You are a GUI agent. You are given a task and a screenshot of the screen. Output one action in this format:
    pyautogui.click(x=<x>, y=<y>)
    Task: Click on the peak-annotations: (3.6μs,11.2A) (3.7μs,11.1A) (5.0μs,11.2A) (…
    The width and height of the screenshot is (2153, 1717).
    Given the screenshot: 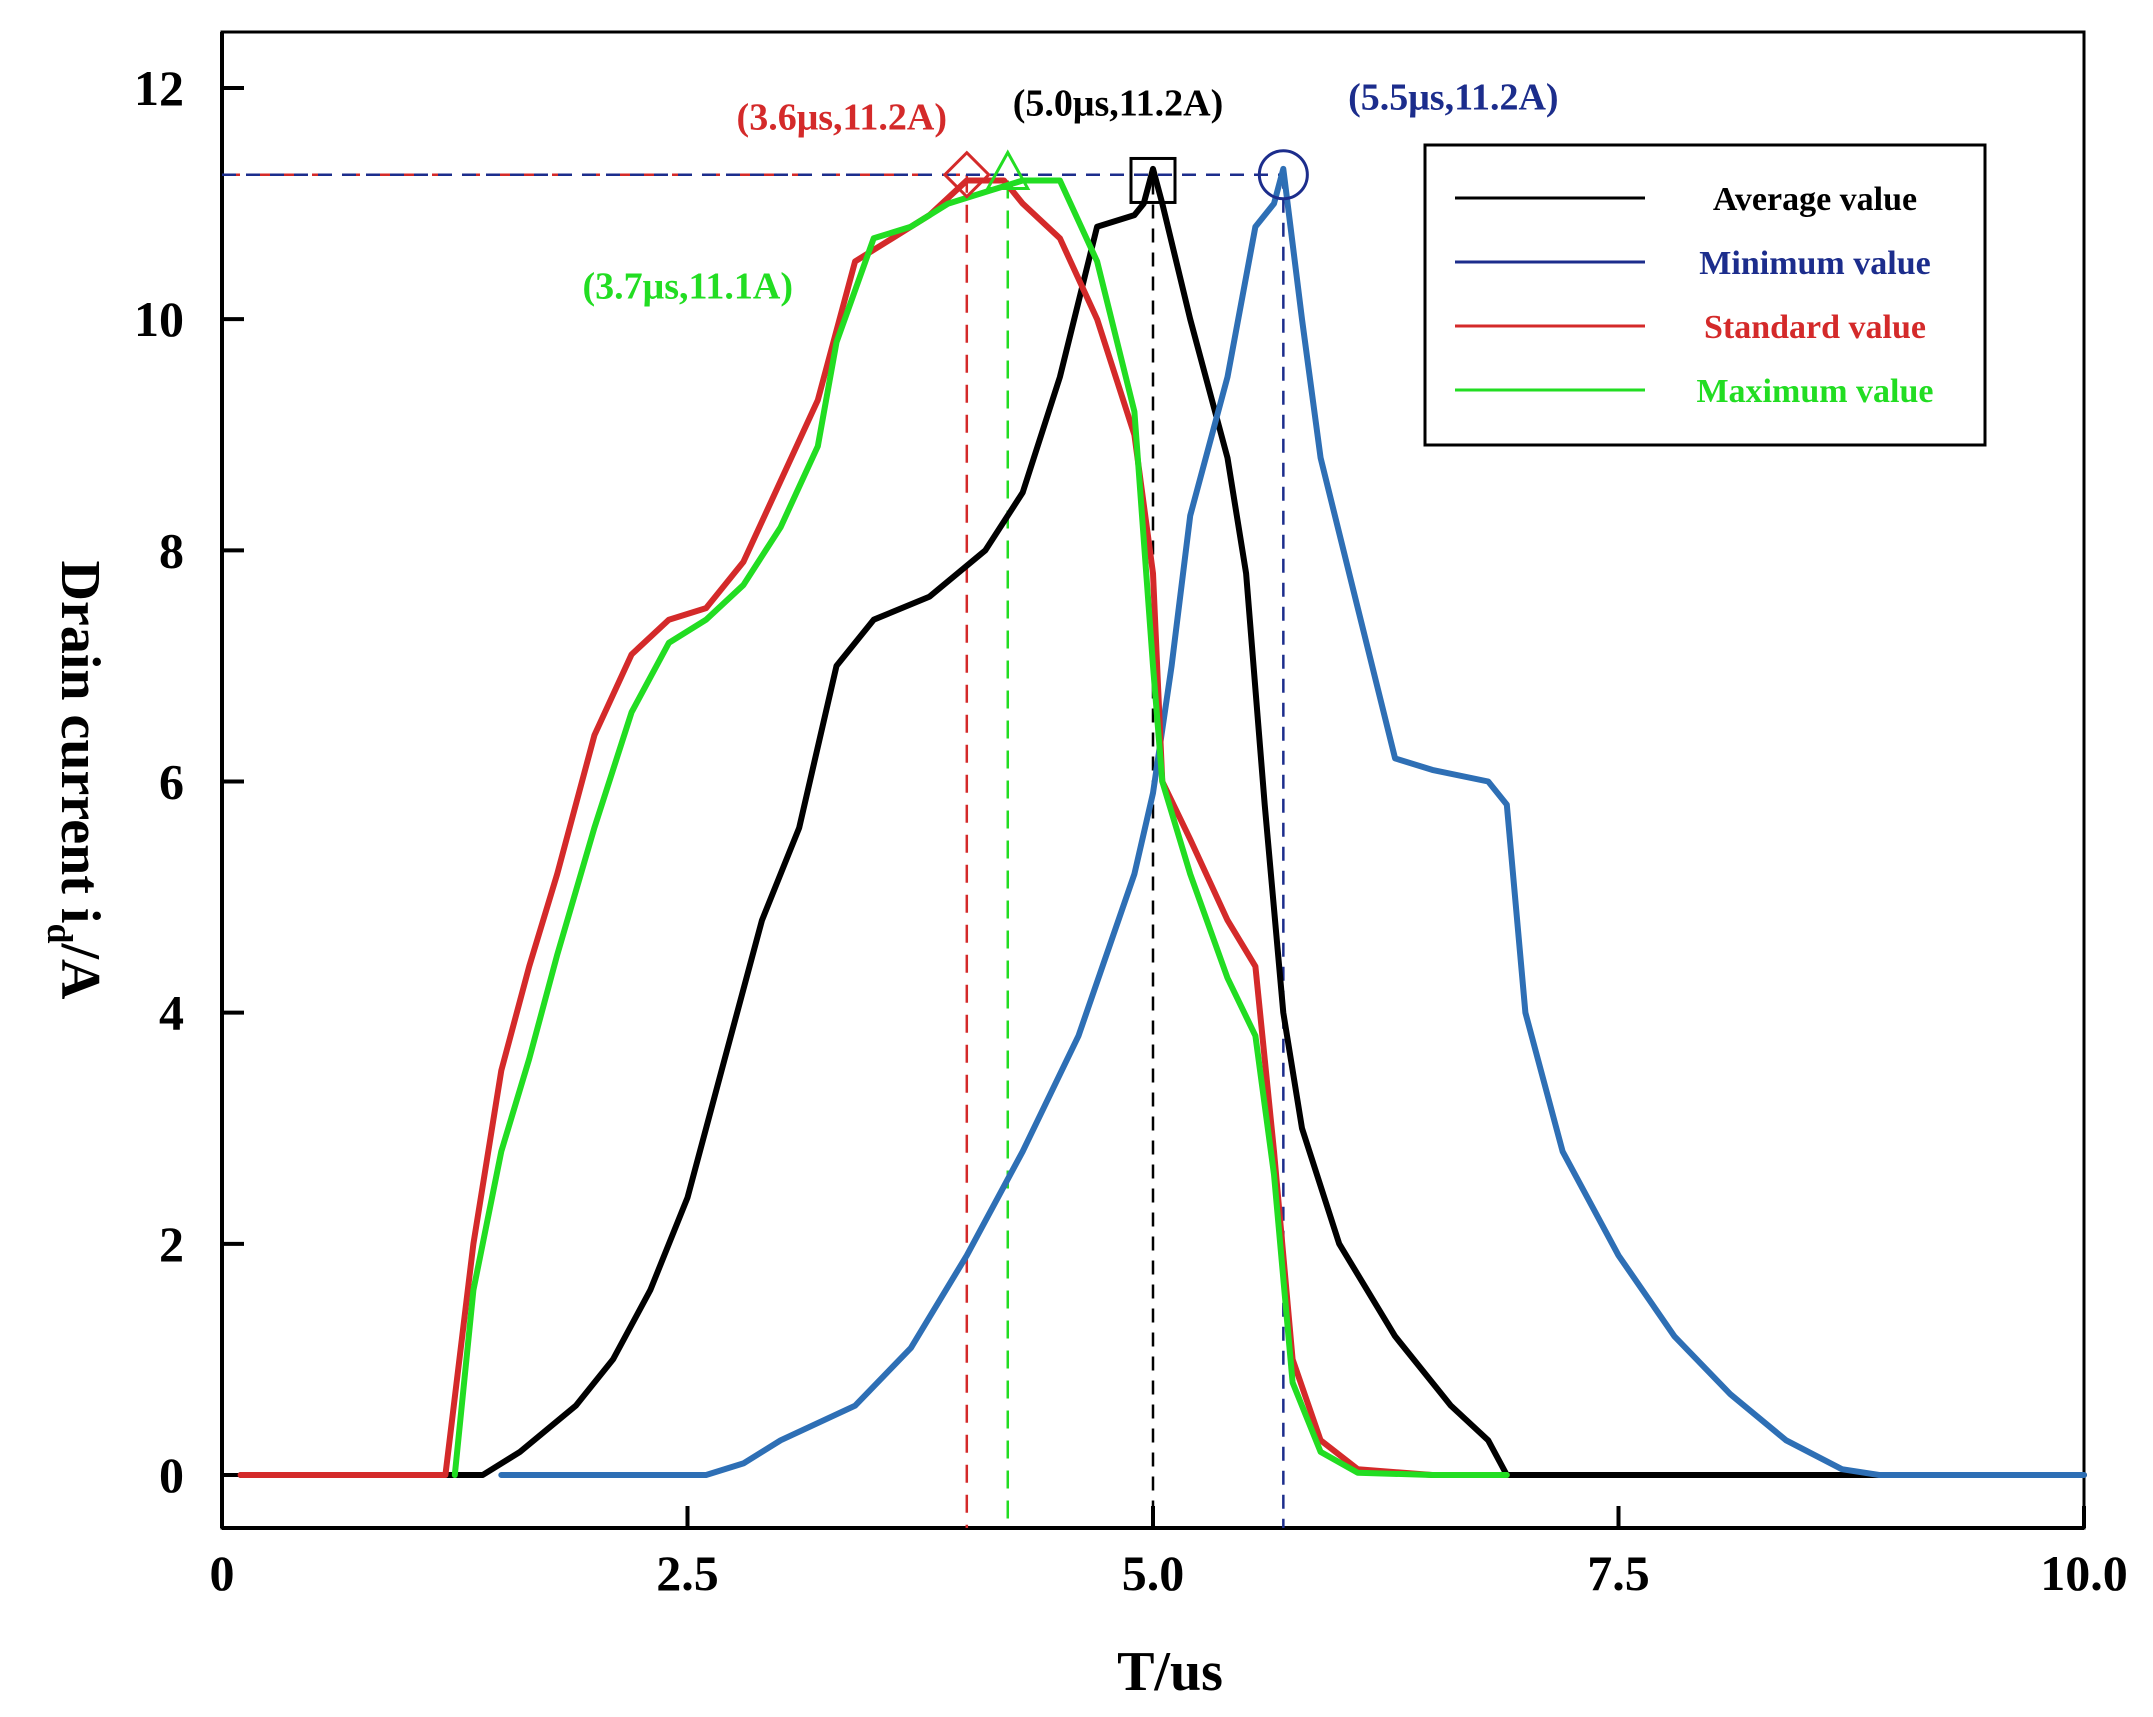 What is the action you would take?
    pyautogui.click(x=1071, y=192)
    